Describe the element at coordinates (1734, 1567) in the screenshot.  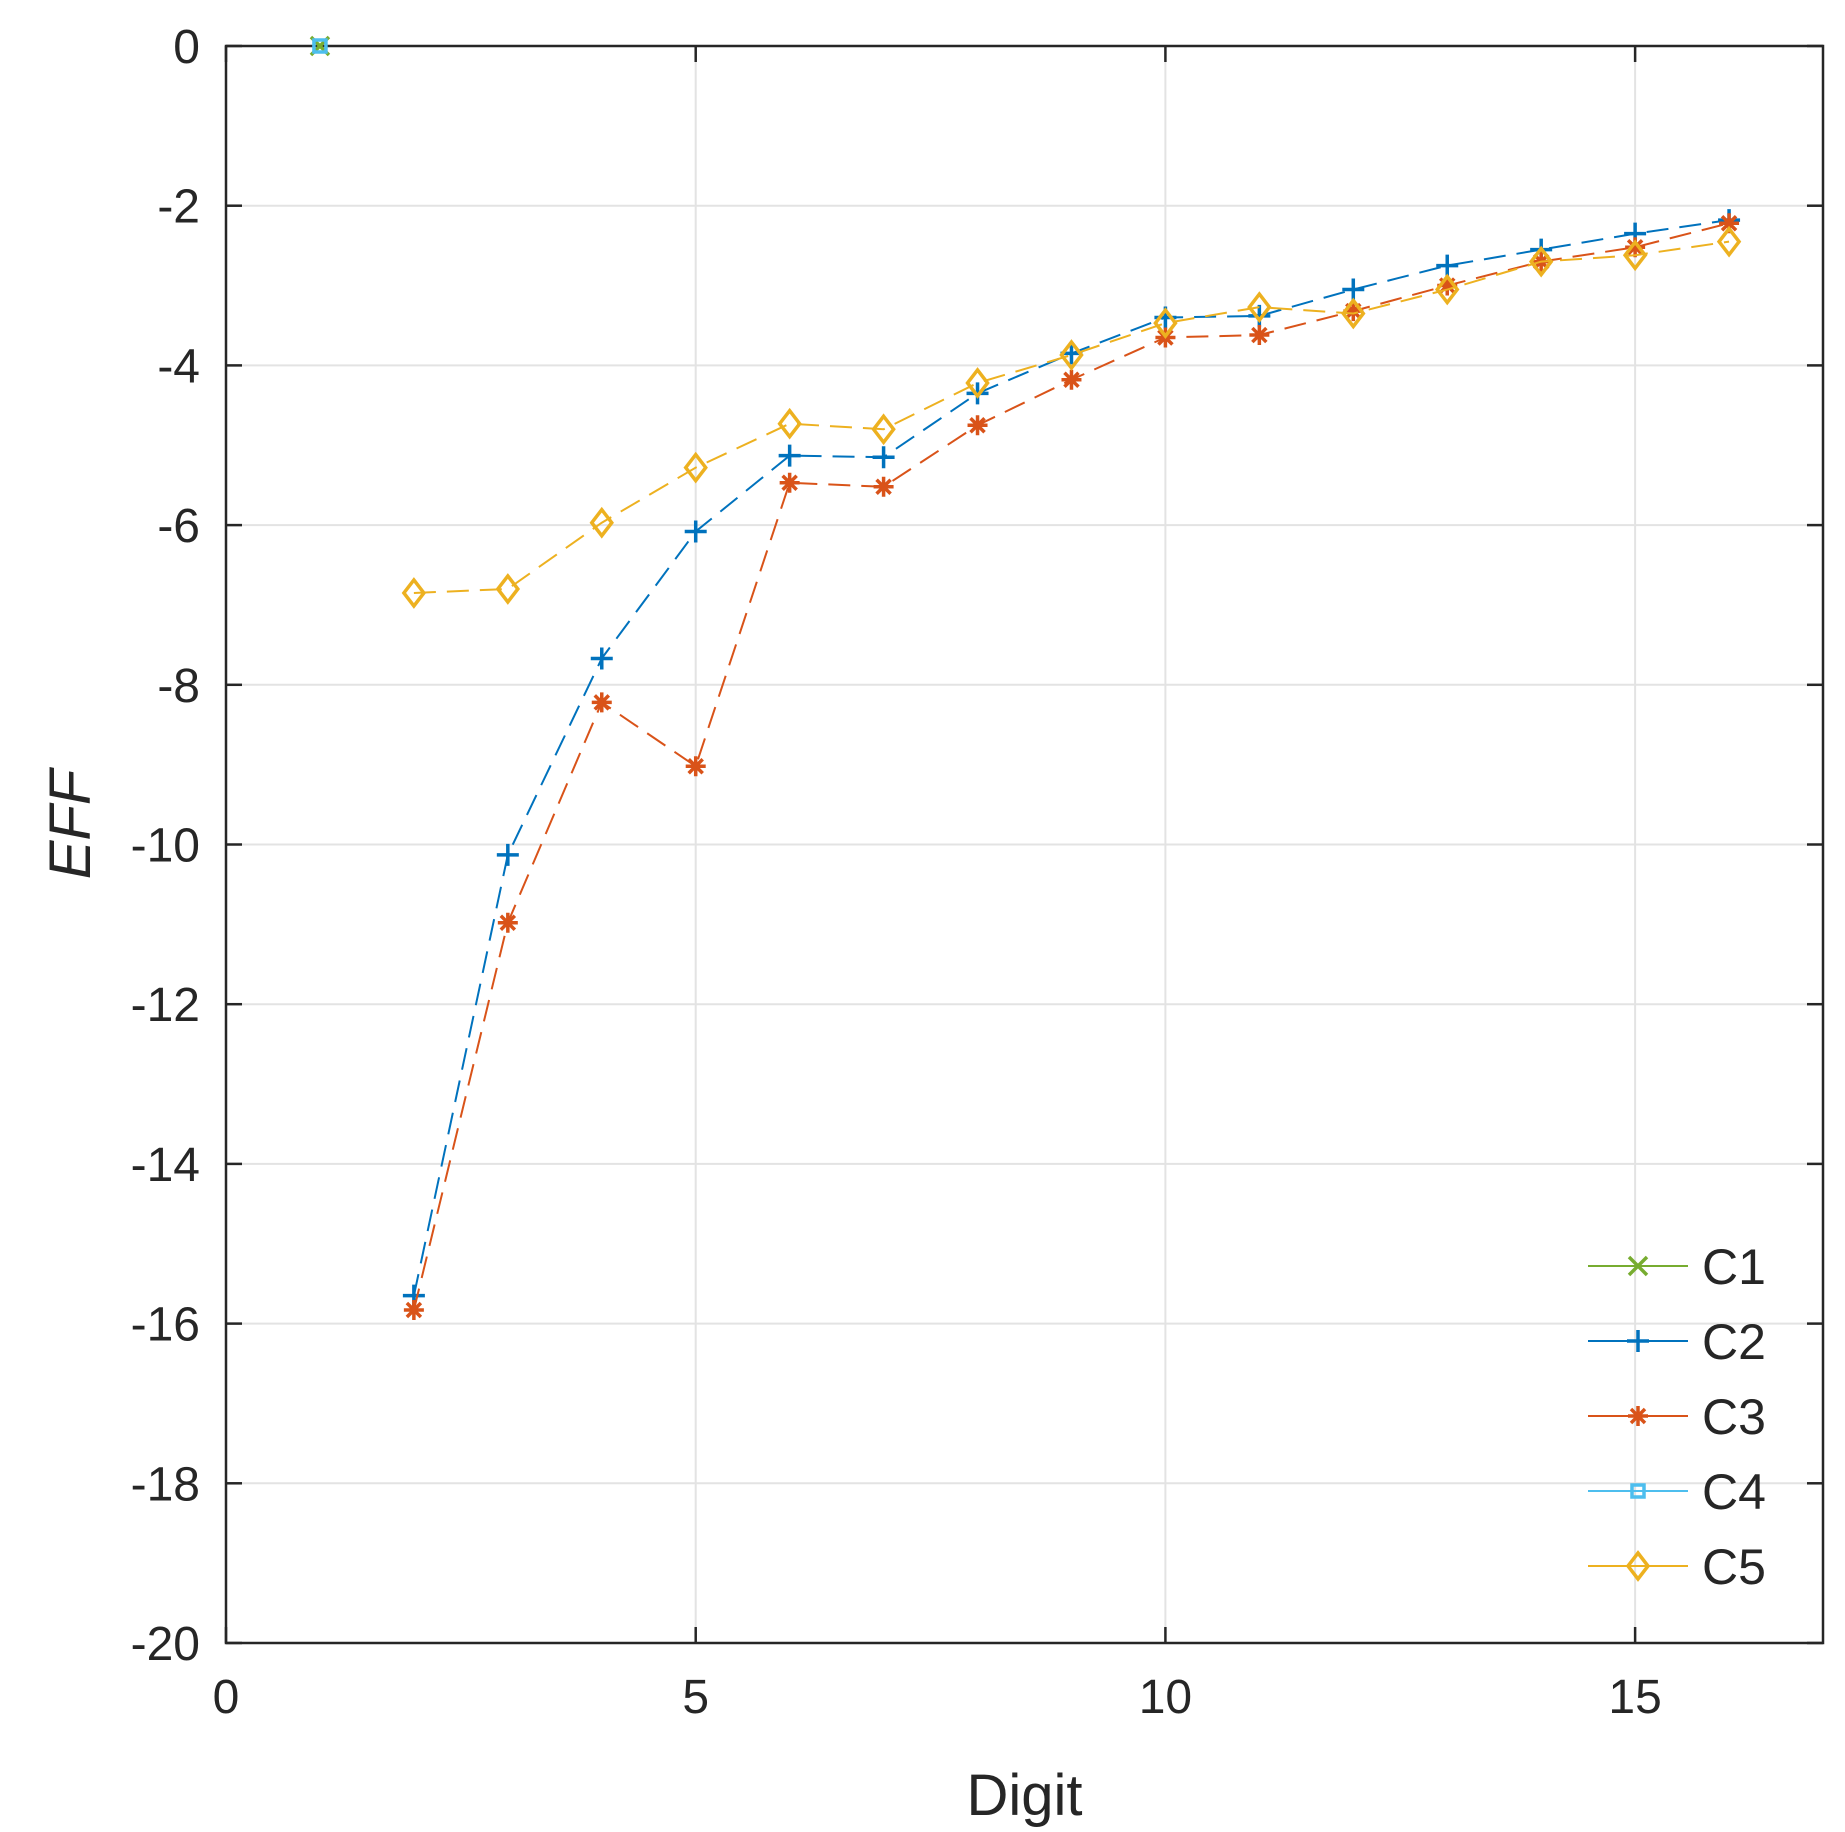
I see `legend-label: C5` at that location.